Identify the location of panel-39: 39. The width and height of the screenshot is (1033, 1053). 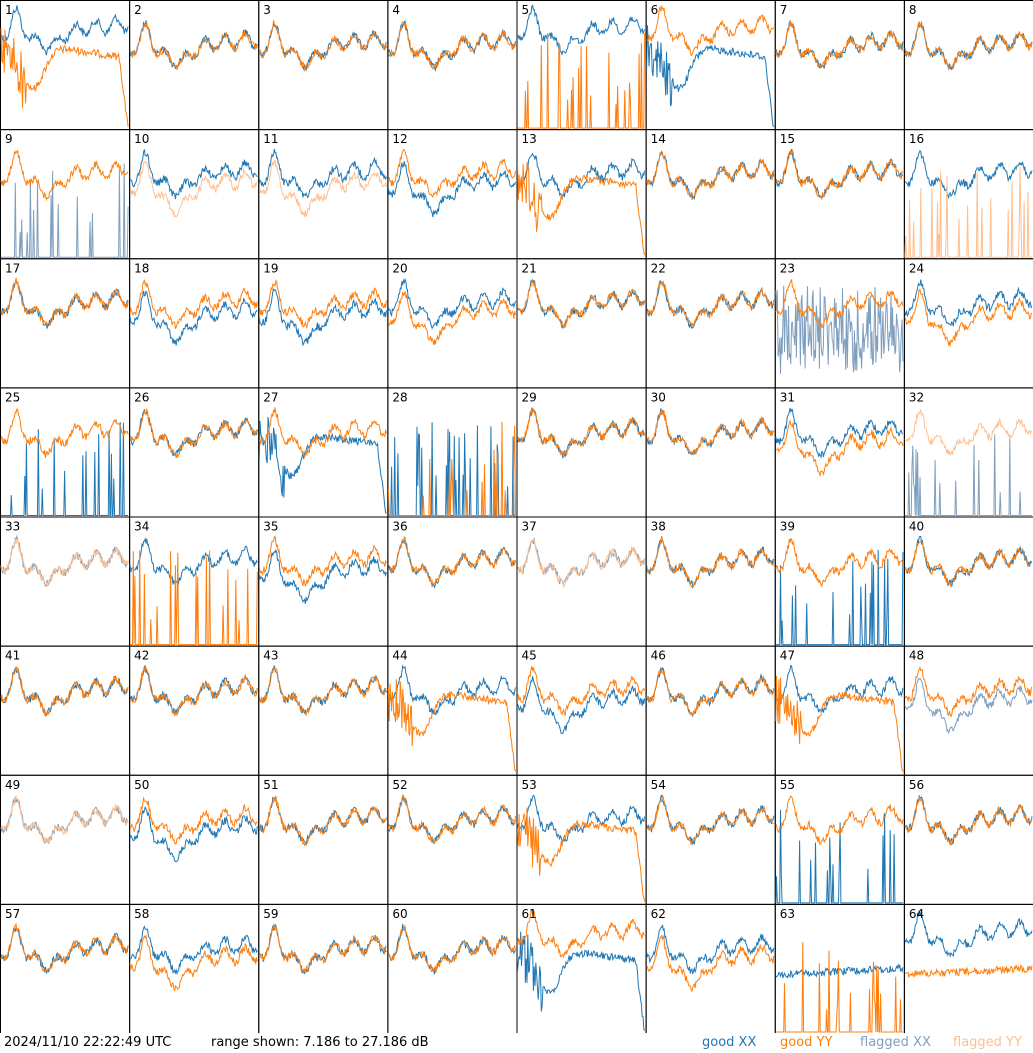
(839, 581).